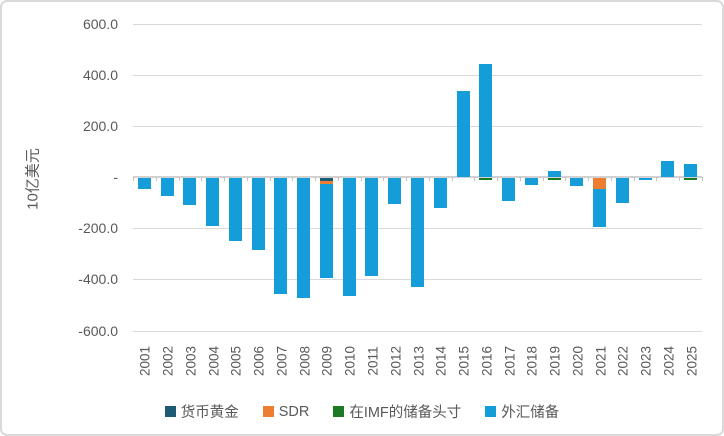  What do you see at coordinates (98, 228) in the screenshot?
I see `y-tick-label: -200.0` at bounding box center [98, 228].